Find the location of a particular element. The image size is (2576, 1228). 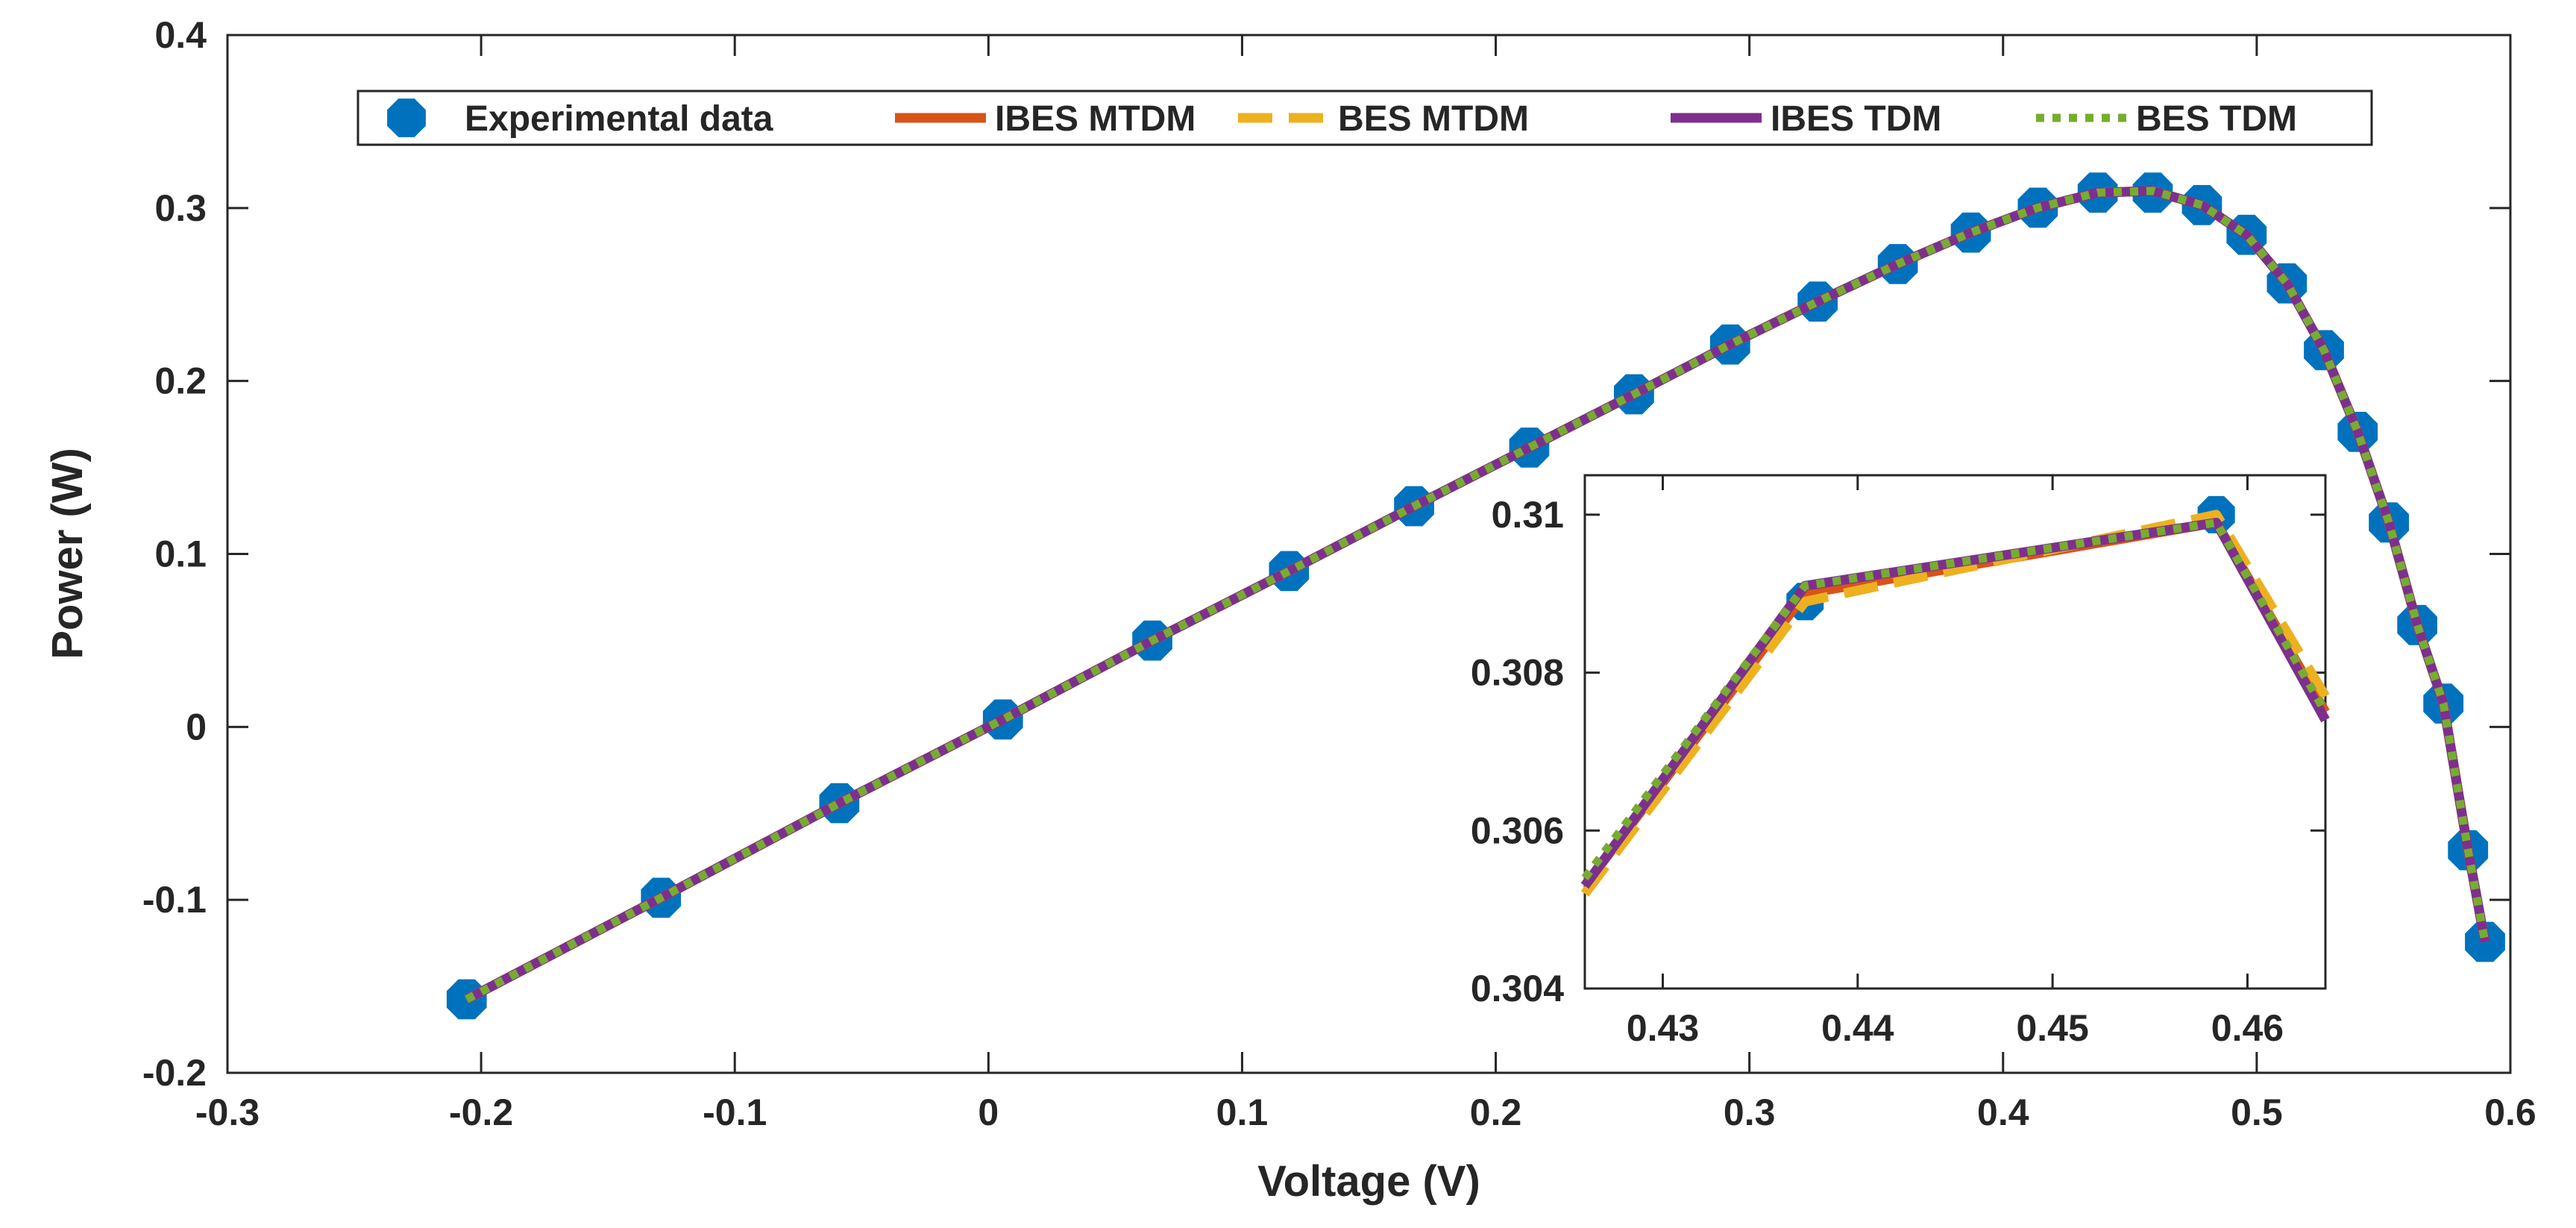

x-axis-label: Voltage (V) is located at coordinates (1369, 1181).